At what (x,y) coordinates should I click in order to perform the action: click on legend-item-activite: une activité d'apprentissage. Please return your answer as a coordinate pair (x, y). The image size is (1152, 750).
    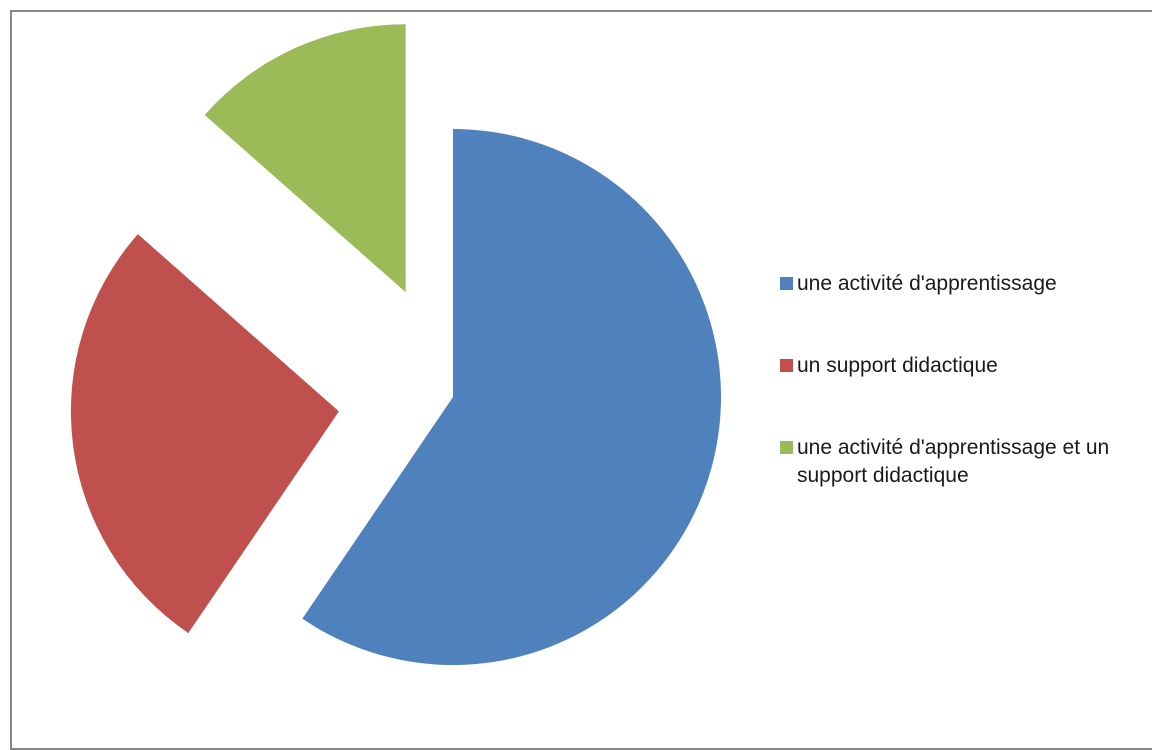
    Looking at the image, I should click on (966, 284).